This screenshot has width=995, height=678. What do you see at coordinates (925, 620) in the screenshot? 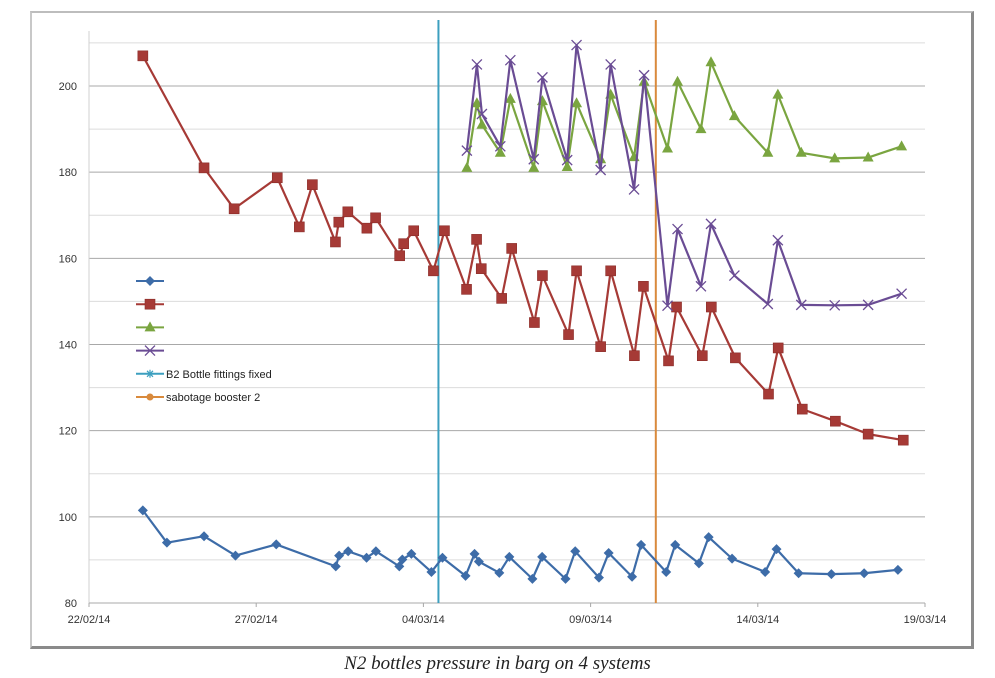
I see `x-tick-label: 19/03/14` at bounding box center [925, 620].